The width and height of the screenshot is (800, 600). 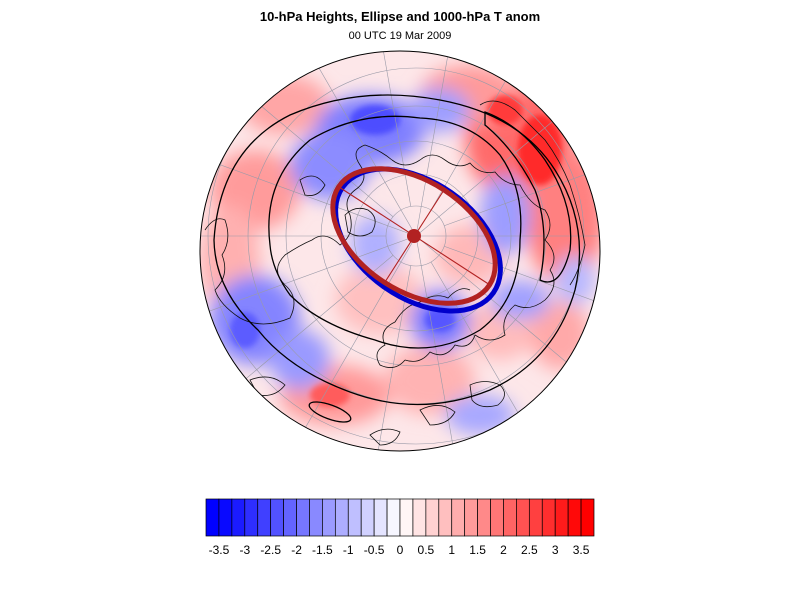 I want to click on colorbar-tick-label: -0.5, so click(x=374, y=550).